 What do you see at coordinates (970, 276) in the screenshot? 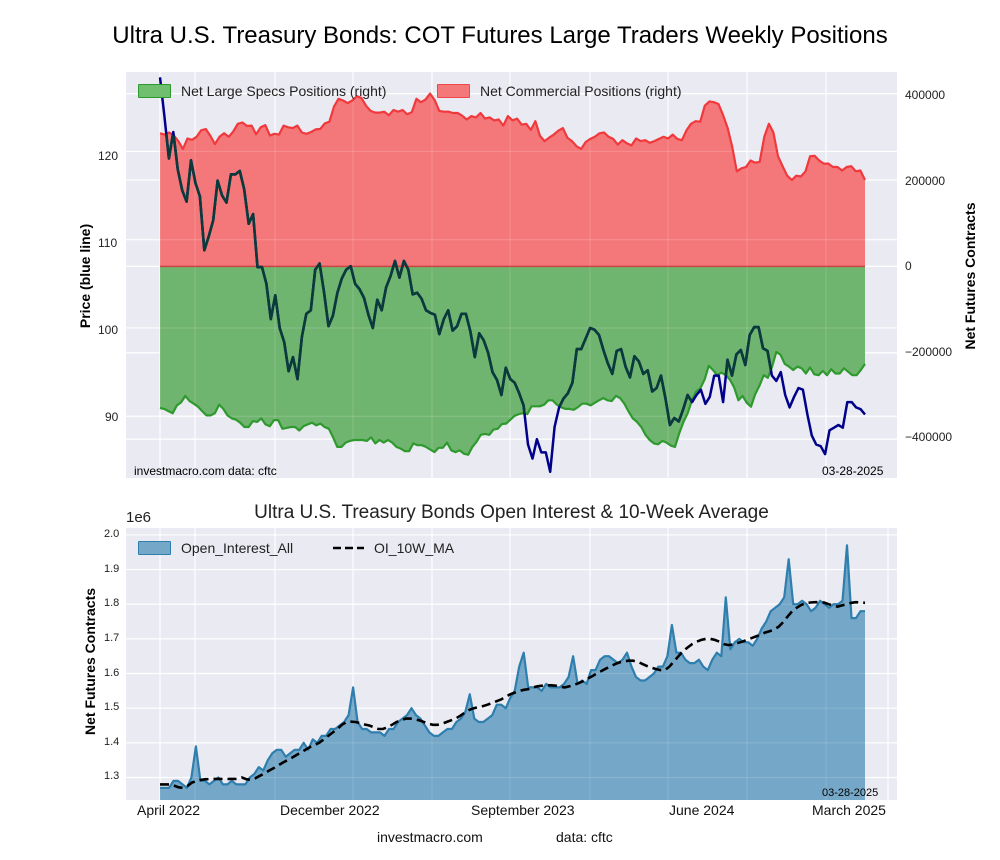
I see `right-axis-label: Net Futures Contracts` at bounding box center [970, 276].